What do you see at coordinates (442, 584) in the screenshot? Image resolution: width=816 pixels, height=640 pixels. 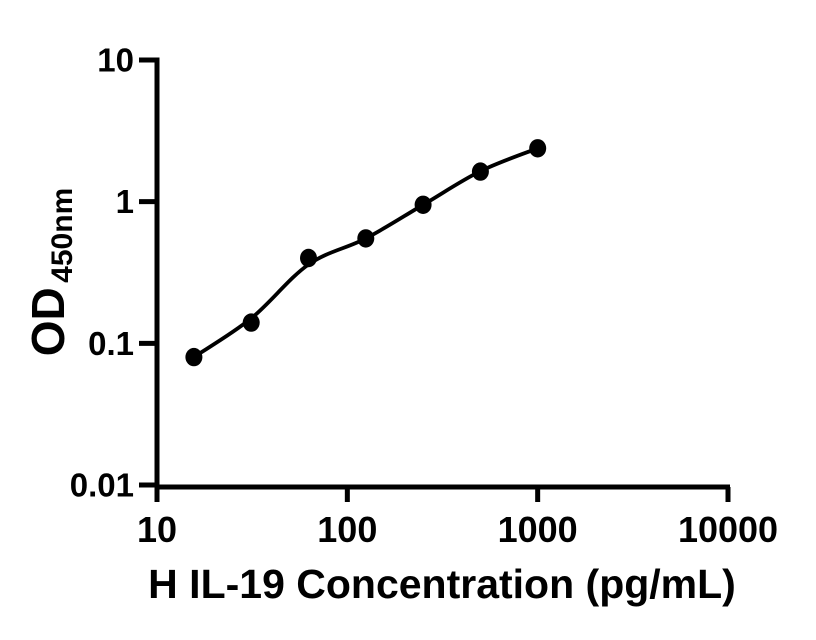 I see `x-axis-label: H IL-19 Concentration (pg/mL)` at bounding box center [442, 584].